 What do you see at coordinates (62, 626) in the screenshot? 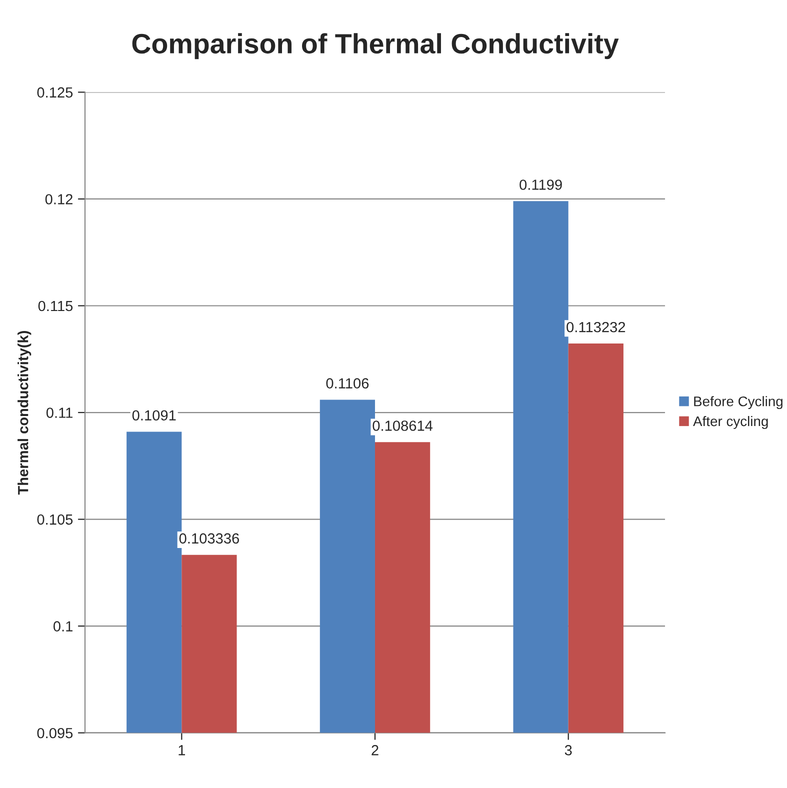
I see `y-tick-label: 0.1` at bounding box center [62, 626].